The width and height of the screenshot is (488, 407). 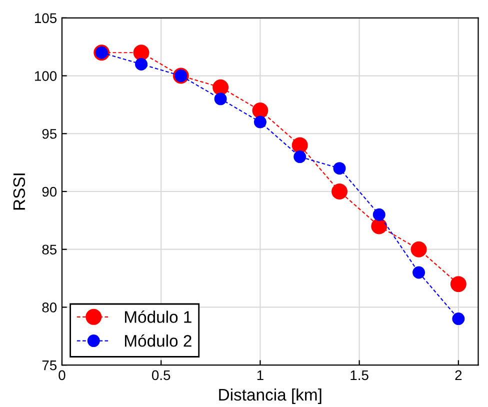 I want to click on y-tick-label: 75, so click(x=49, y=365).